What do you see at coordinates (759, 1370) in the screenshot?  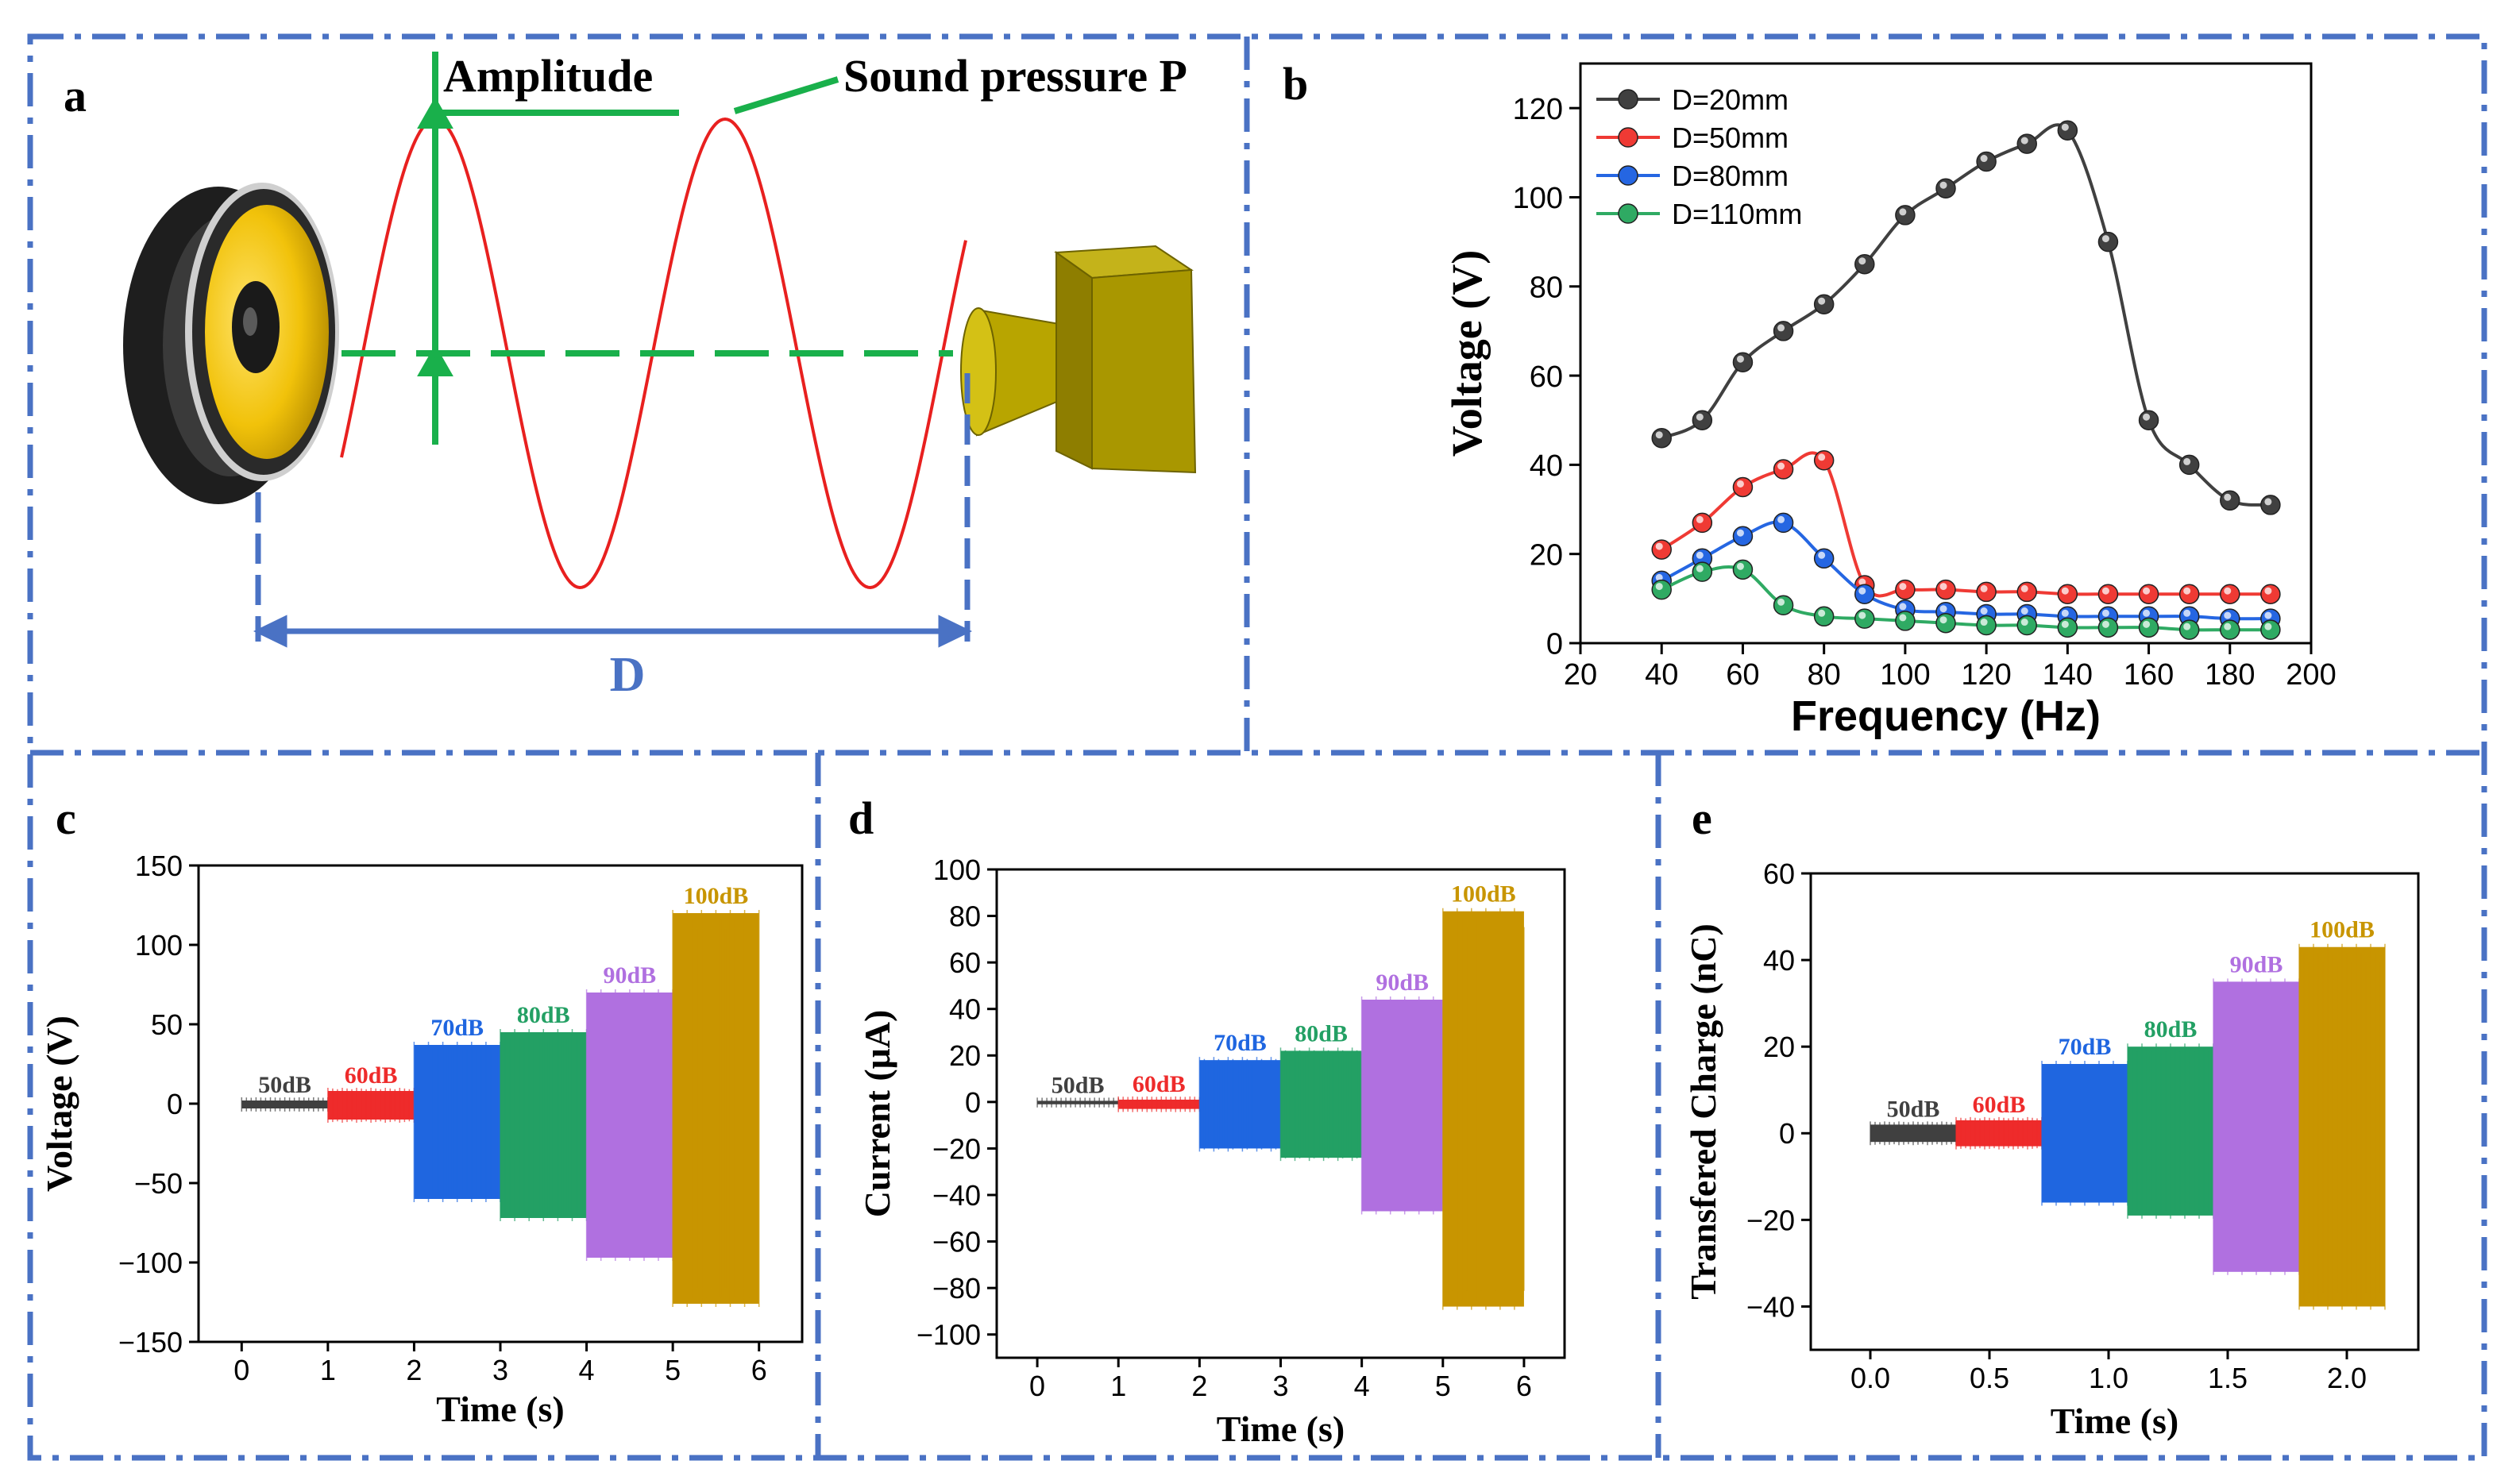 I see `x-tick-label: 6` at bounding box center [759, 1370].